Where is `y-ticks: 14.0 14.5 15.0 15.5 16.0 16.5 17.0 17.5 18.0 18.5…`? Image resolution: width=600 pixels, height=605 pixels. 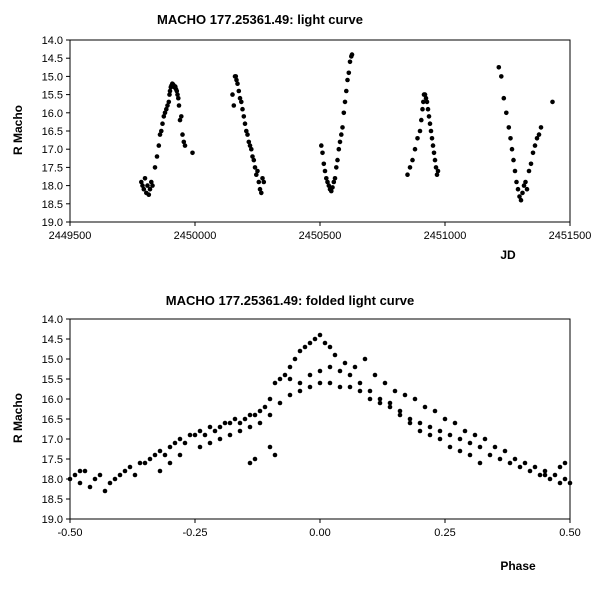 y-ticks: 14.0 14.5 15.0 15.5 16.0 16.5 17.0 17.5 18.0 18.5… is located at coordinates (56, 420).